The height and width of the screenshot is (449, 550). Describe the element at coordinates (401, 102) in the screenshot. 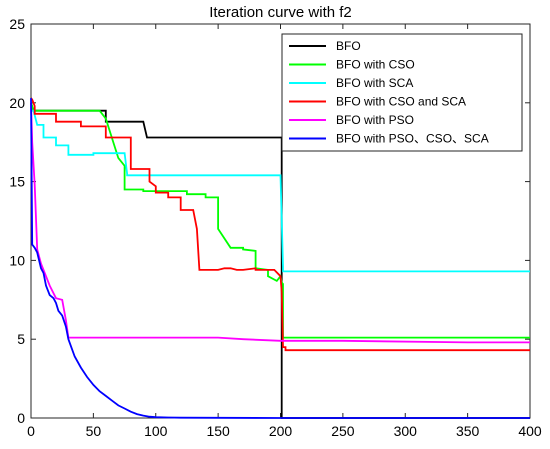

I see `legend-label: BFO with CSO and SCA` at that location.